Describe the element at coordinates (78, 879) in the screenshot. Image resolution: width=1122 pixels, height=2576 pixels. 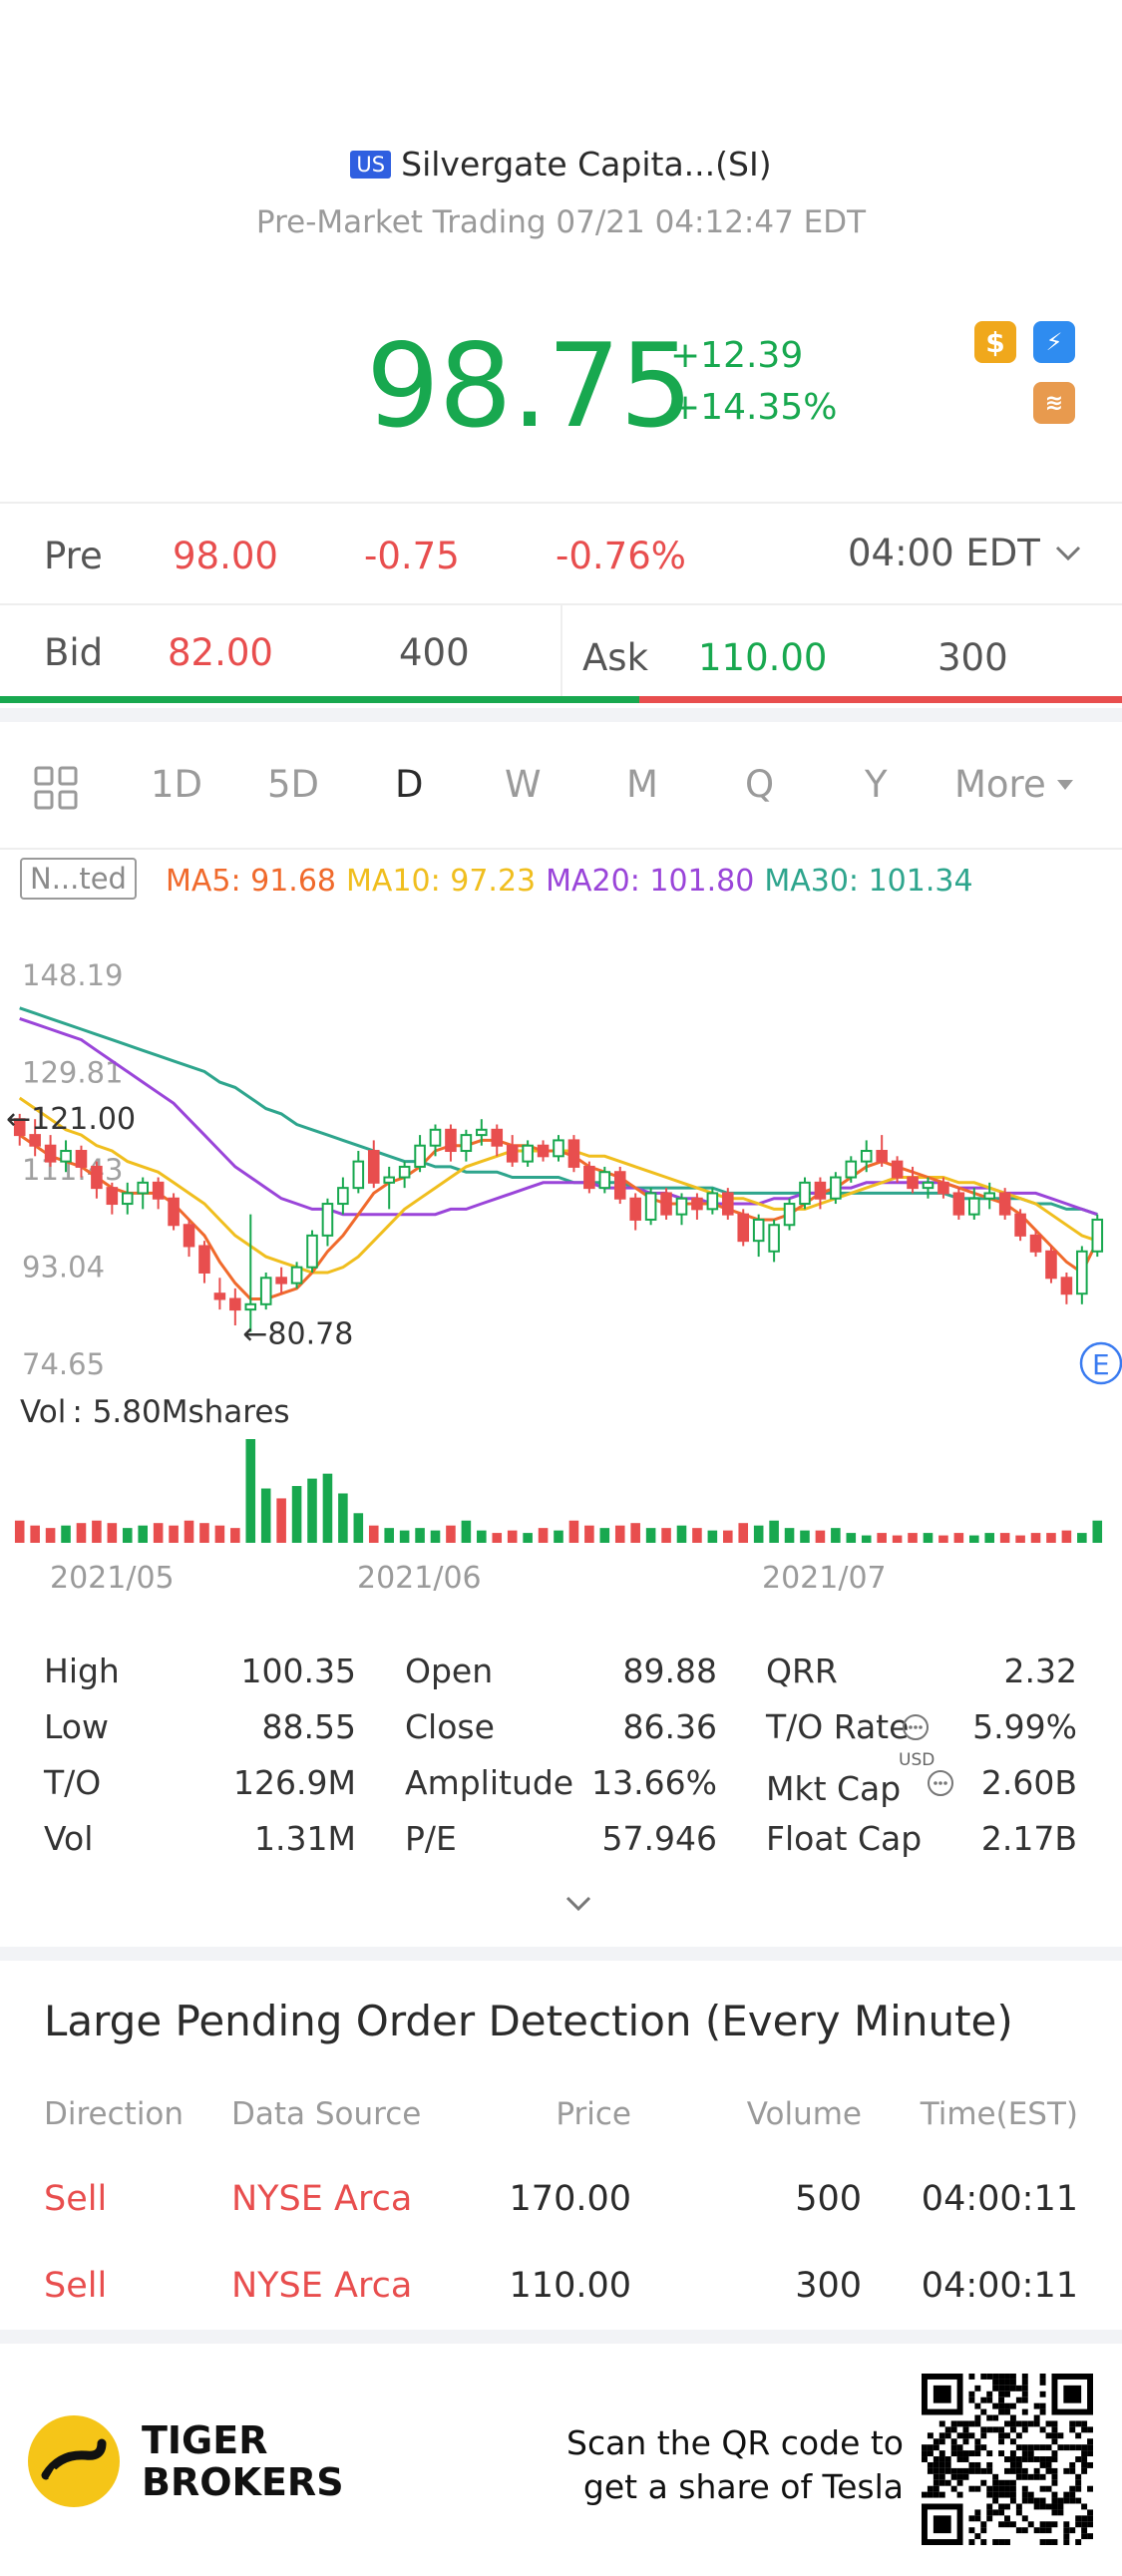
I see `adjust-type-button: N...ted` at that location.